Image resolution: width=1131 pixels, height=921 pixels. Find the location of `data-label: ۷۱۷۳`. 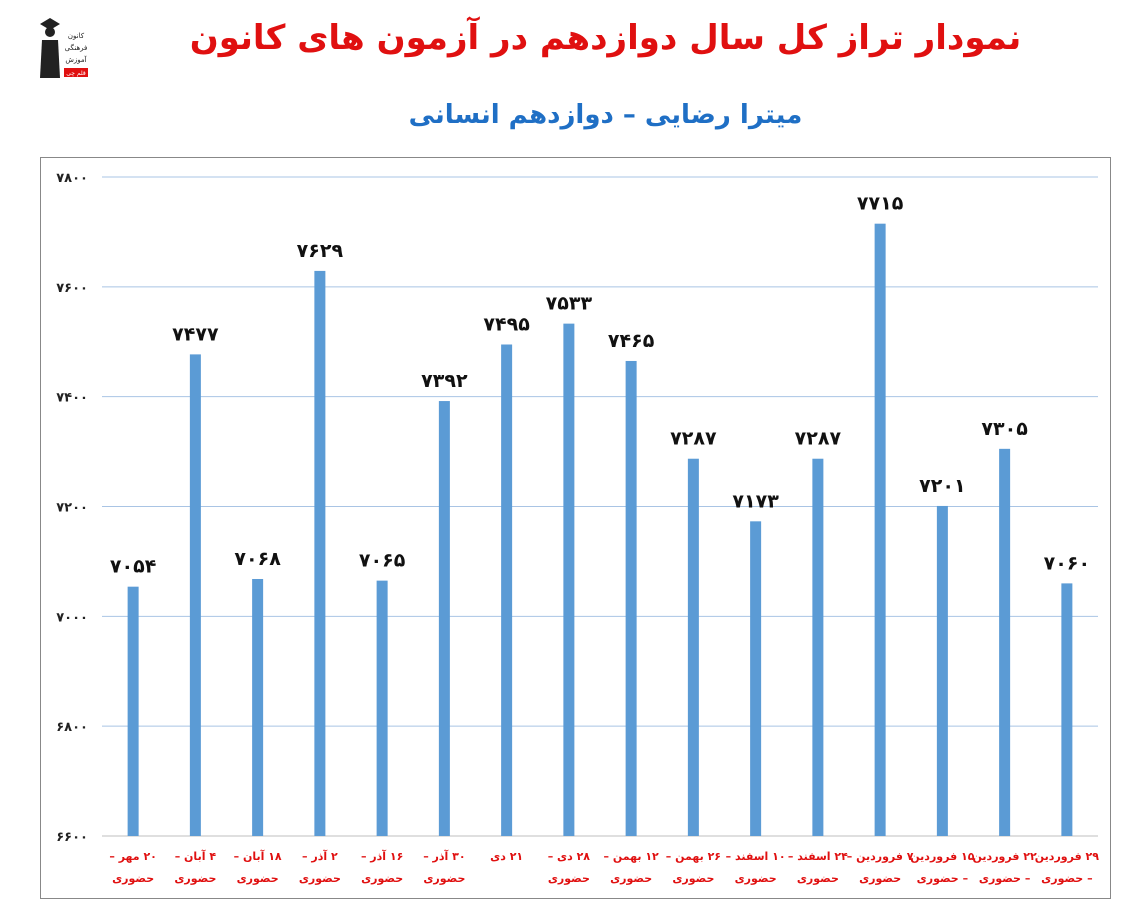

data-label: ۷۱۷۳ is located at coordinates (755, 501).